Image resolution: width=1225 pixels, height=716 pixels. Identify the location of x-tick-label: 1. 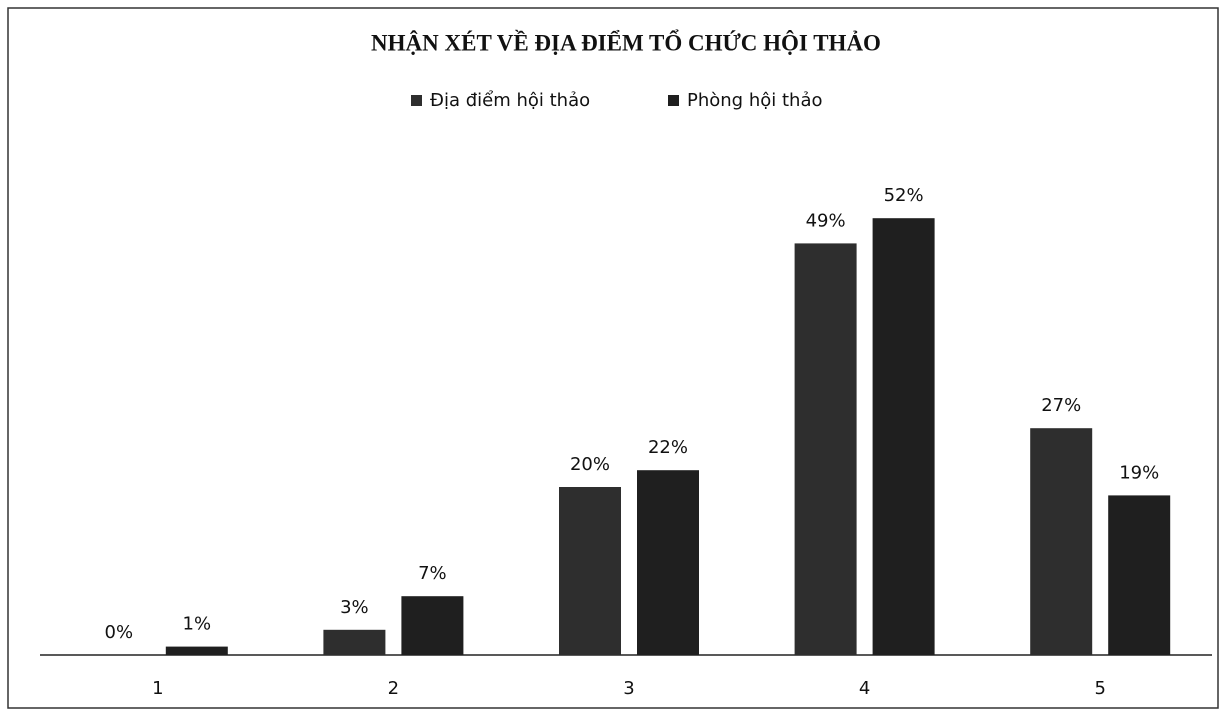
(157, 688).